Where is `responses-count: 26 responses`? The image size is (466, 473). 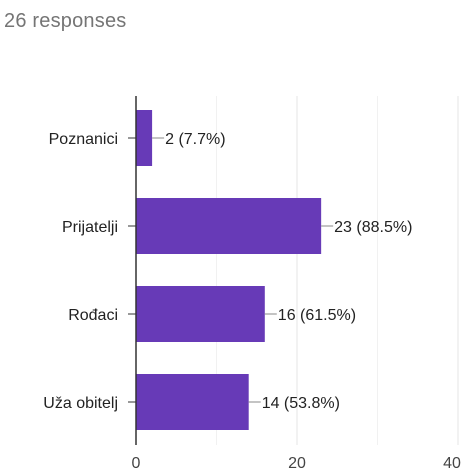 responses-count: 26 responses is located at coordinates (65, 21).